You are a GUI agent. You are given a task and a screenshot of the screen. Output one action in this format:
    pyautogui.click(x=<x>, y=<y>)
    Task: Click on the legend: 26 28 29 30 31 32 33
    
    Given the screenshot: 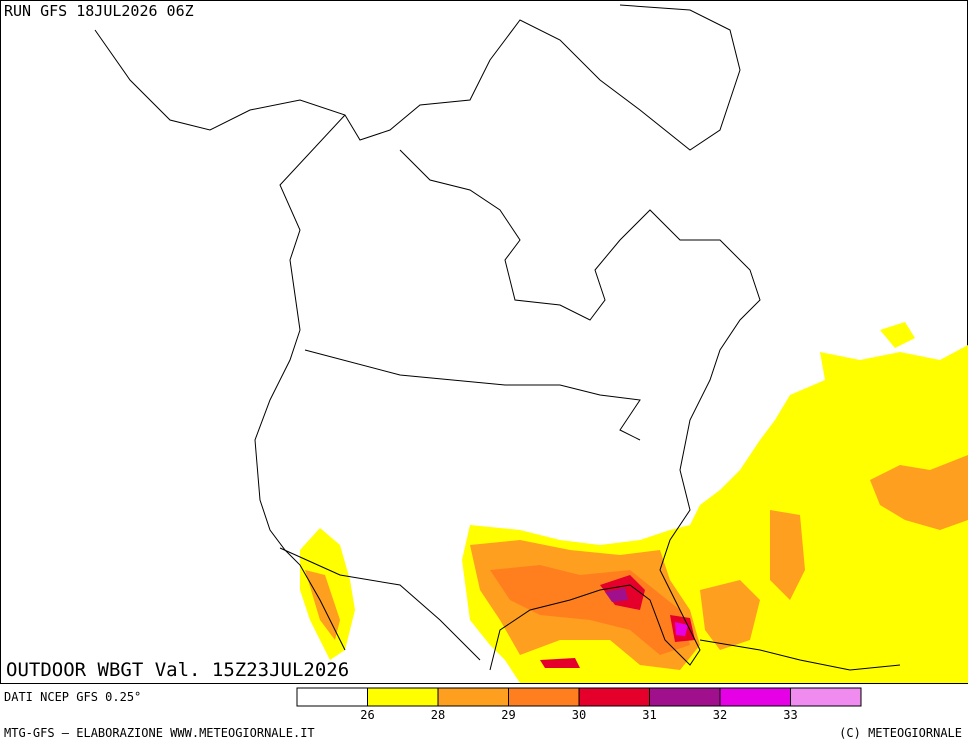 What is the action you would take?
    pyautogui.click(x=579, y=704)
    